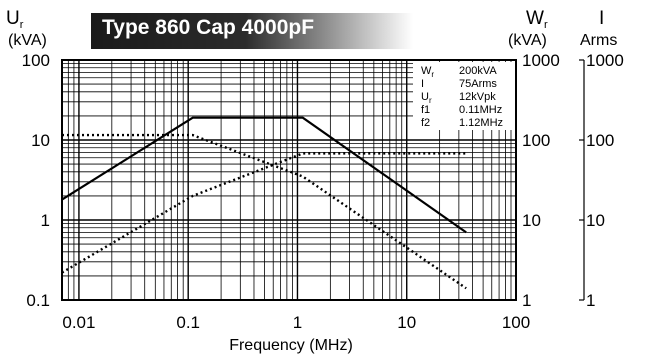 The height and width of the screenshot is (360, 654). I want to click on legend-box, so click(464, 96).